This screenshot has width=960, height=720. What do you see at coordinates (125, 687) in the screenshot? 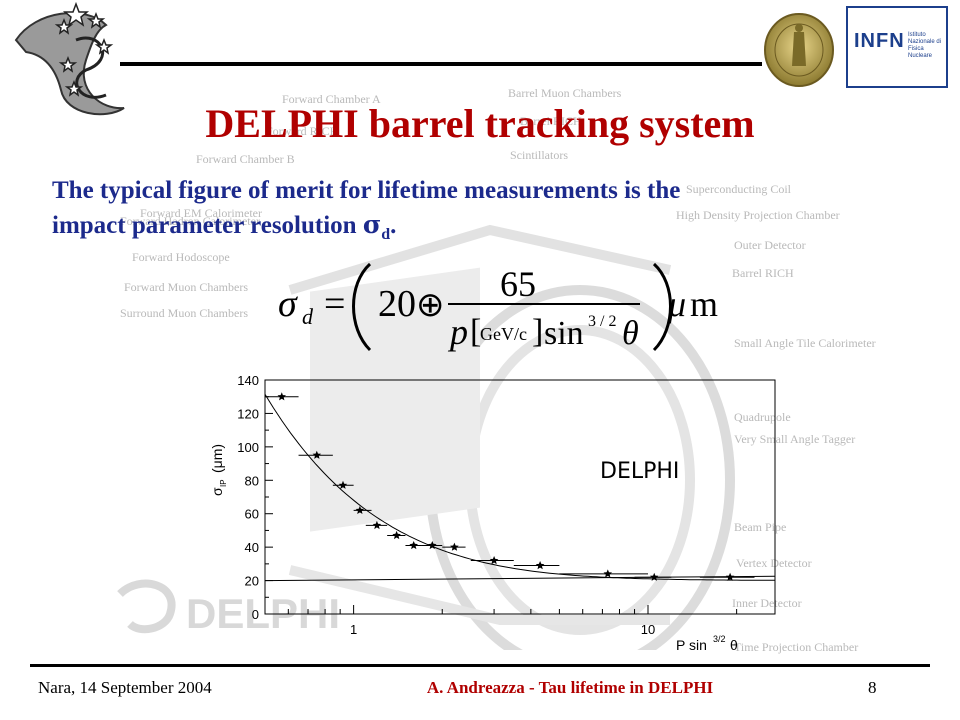
I see `footer-location-date: Nara, 14 September 2004` at bounding box center [125, 687].